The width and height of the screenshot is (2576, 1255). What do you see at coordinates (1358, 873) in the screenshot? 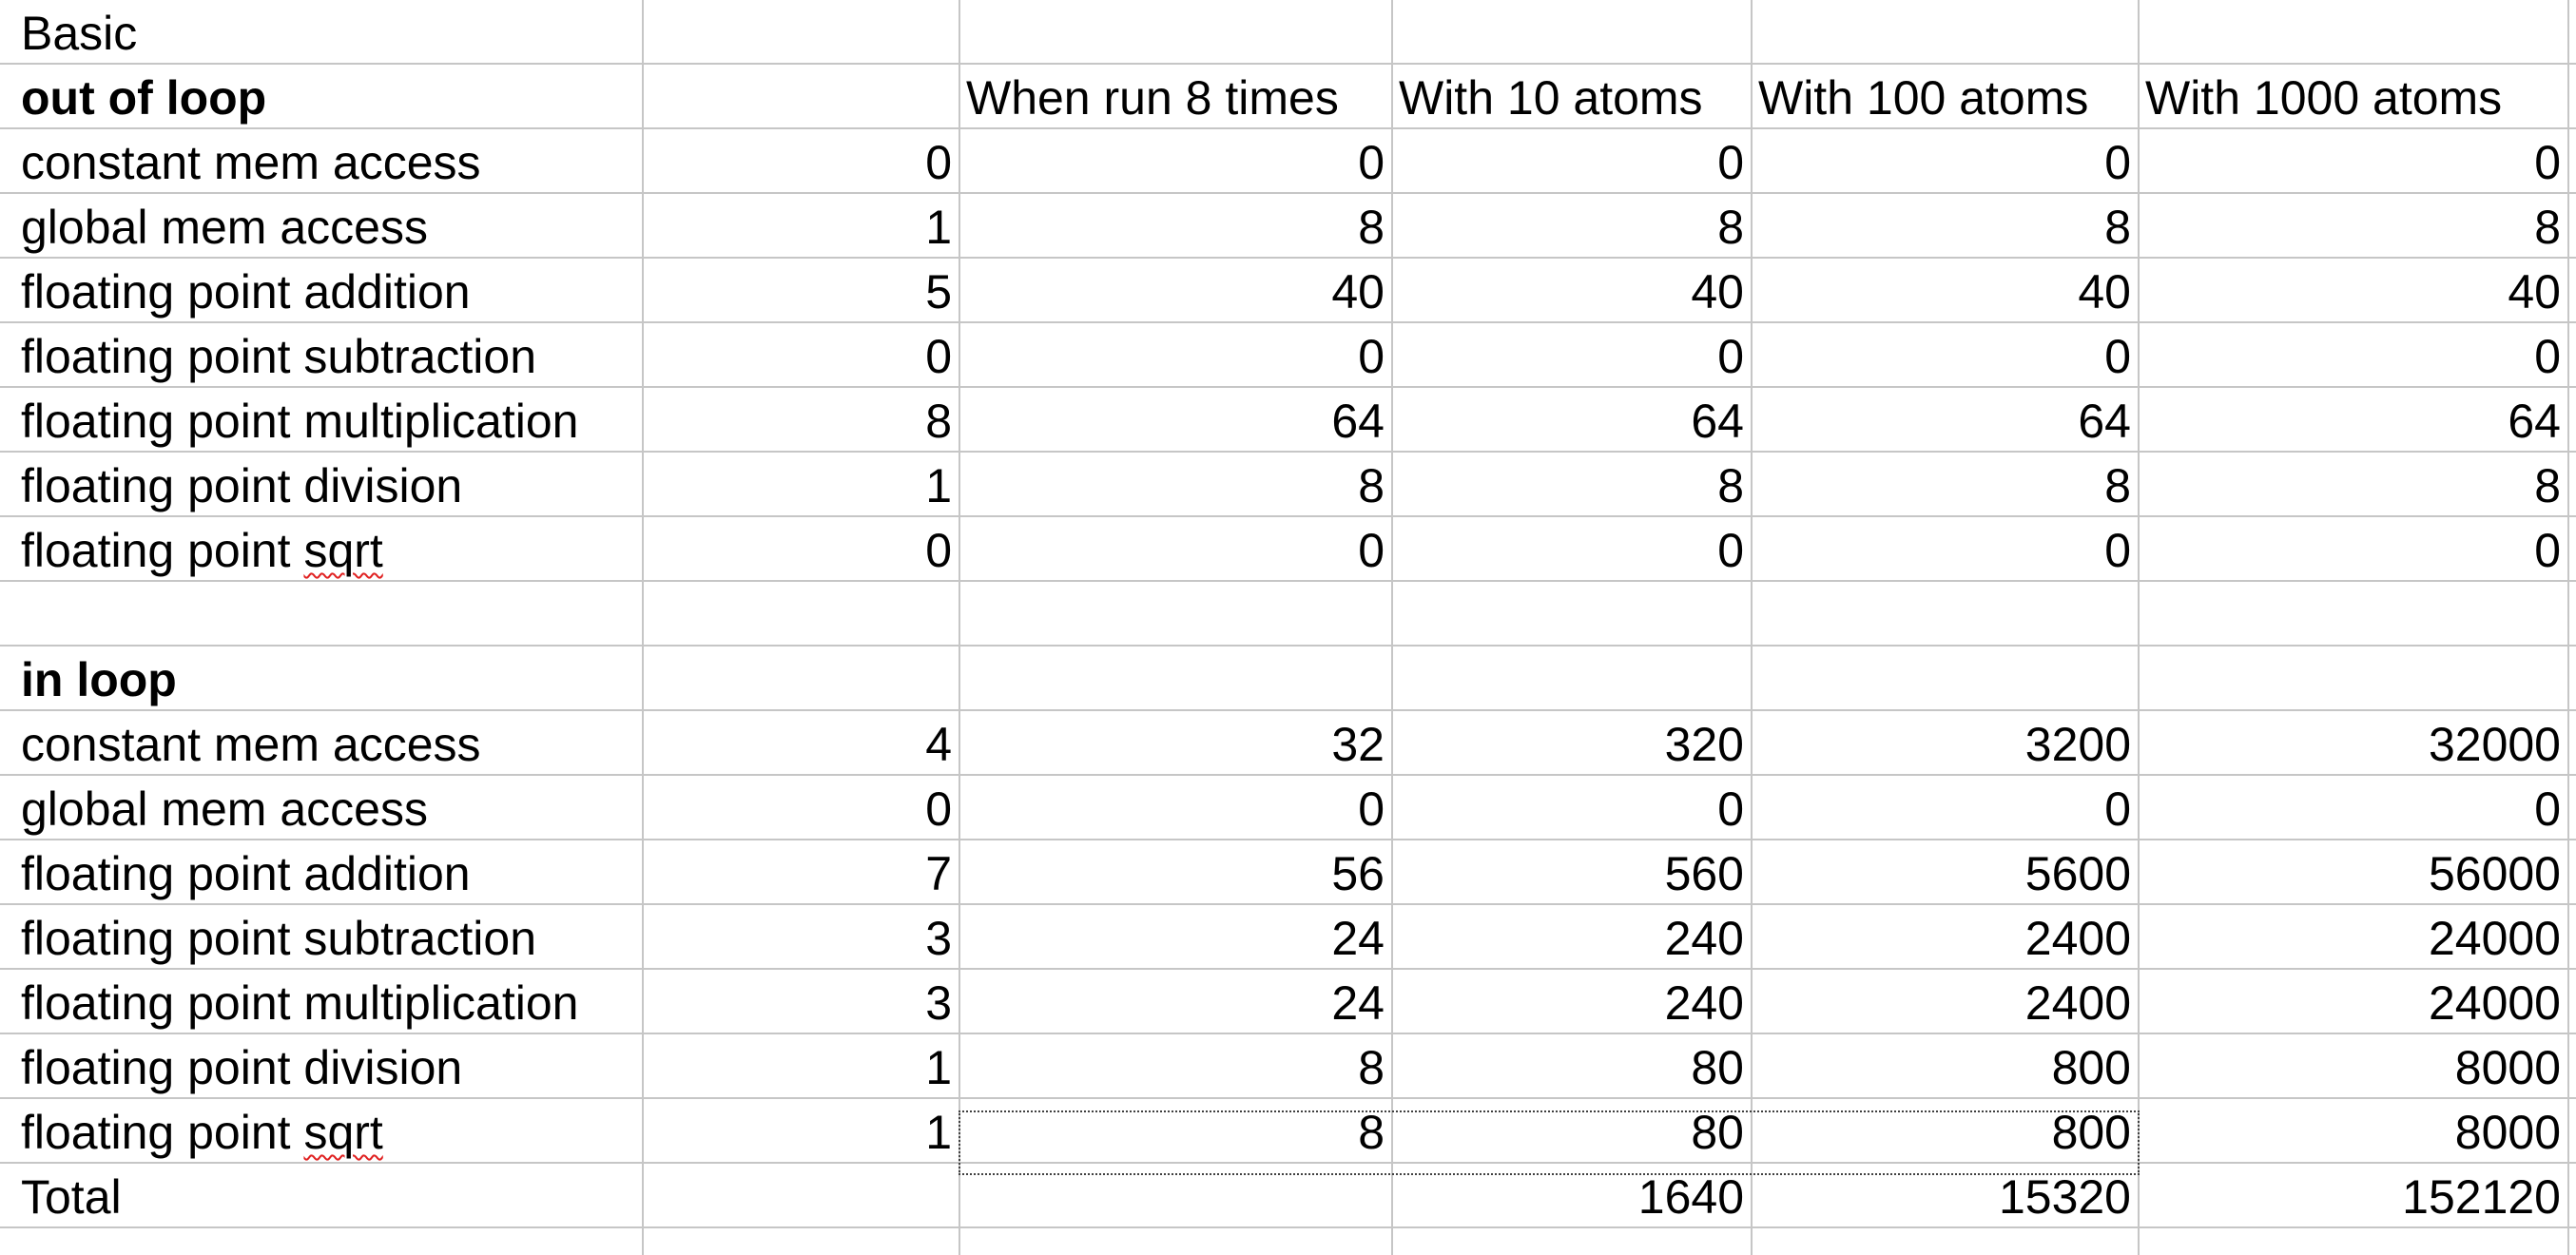
I see `value-cell: 56` at bounding box center [1358, 873].